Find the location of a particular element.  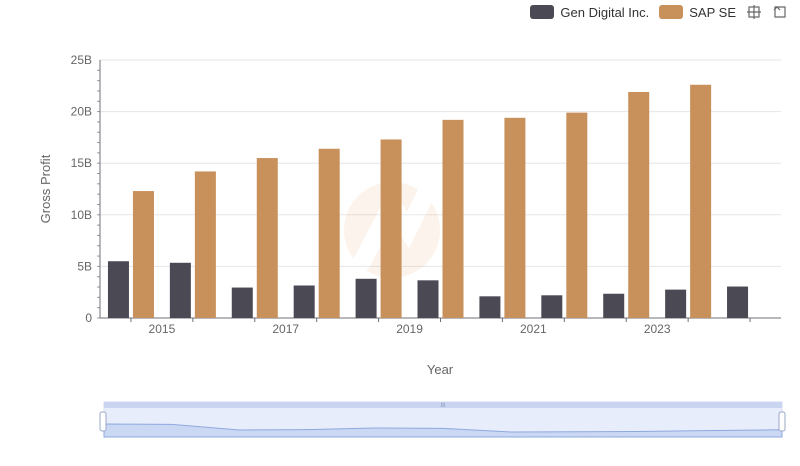

bar-sap-2014 is located at coordinates (143, 254).